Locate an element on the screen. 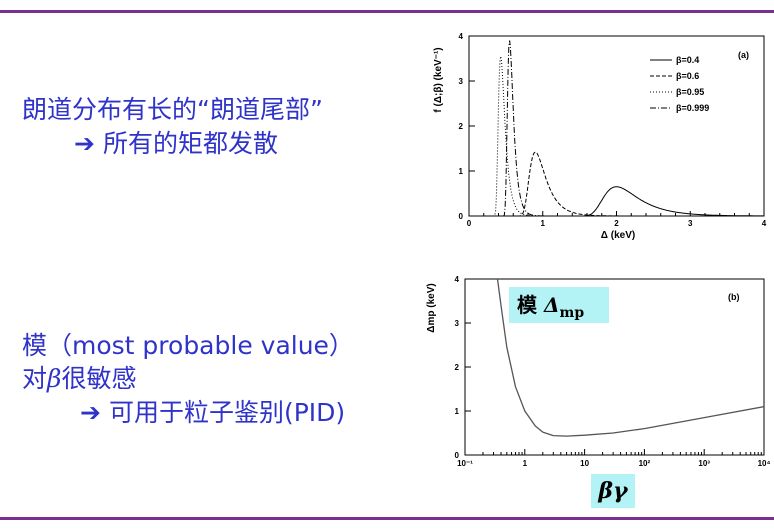 The height and width of the screenshot is (531, 774). chart-a-ytick-label: 2 is located at coordinates (461, 126).